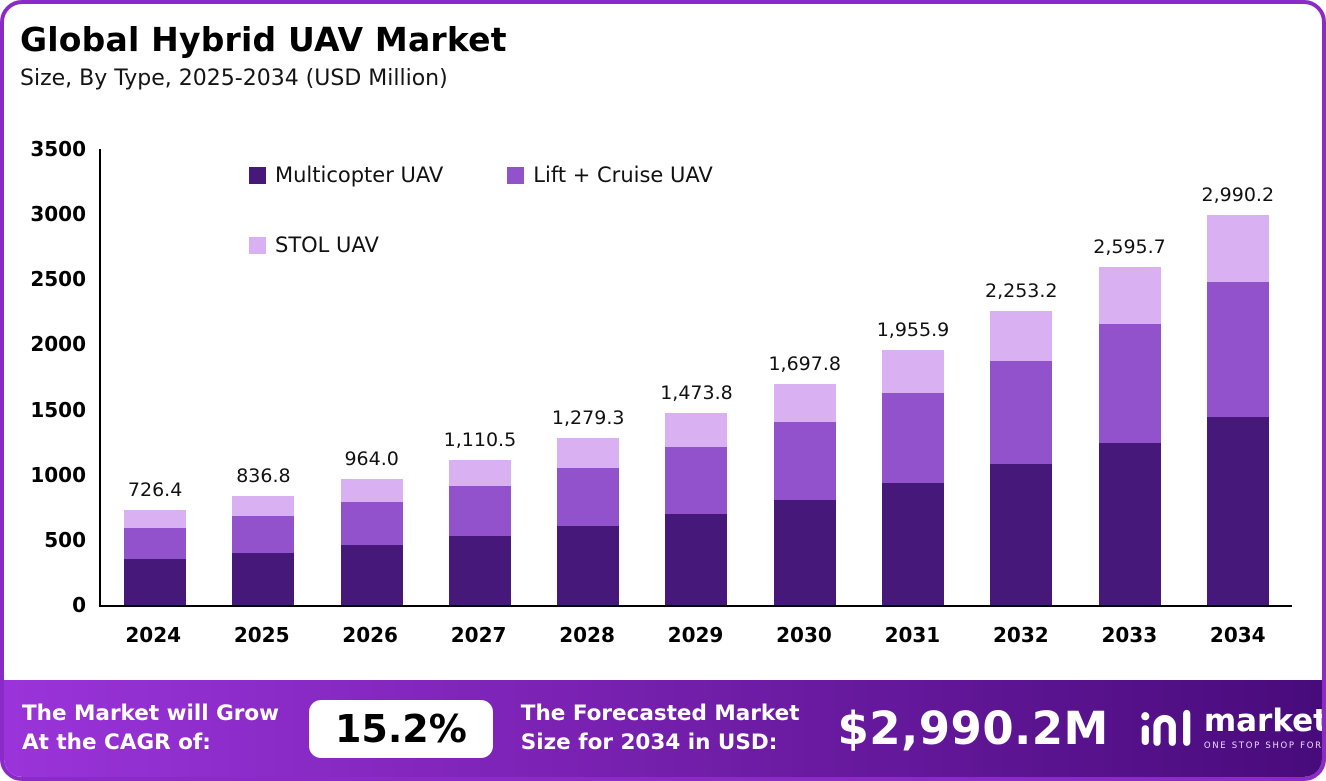 This screenshot has height=781, width=1326. I want to click on bar-total-label: 964.0, so click(371, 459).